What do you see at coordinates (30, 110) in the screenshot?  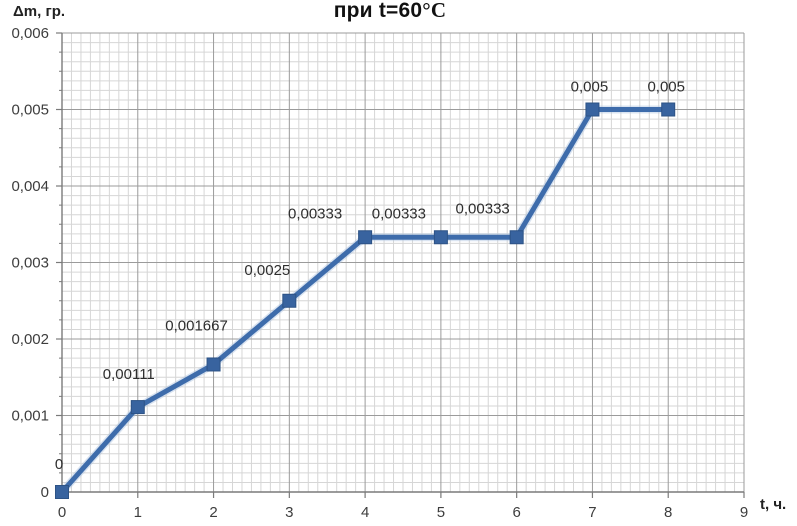 I see `y-tick-label: 0,005` at bounding box center [30, 110].